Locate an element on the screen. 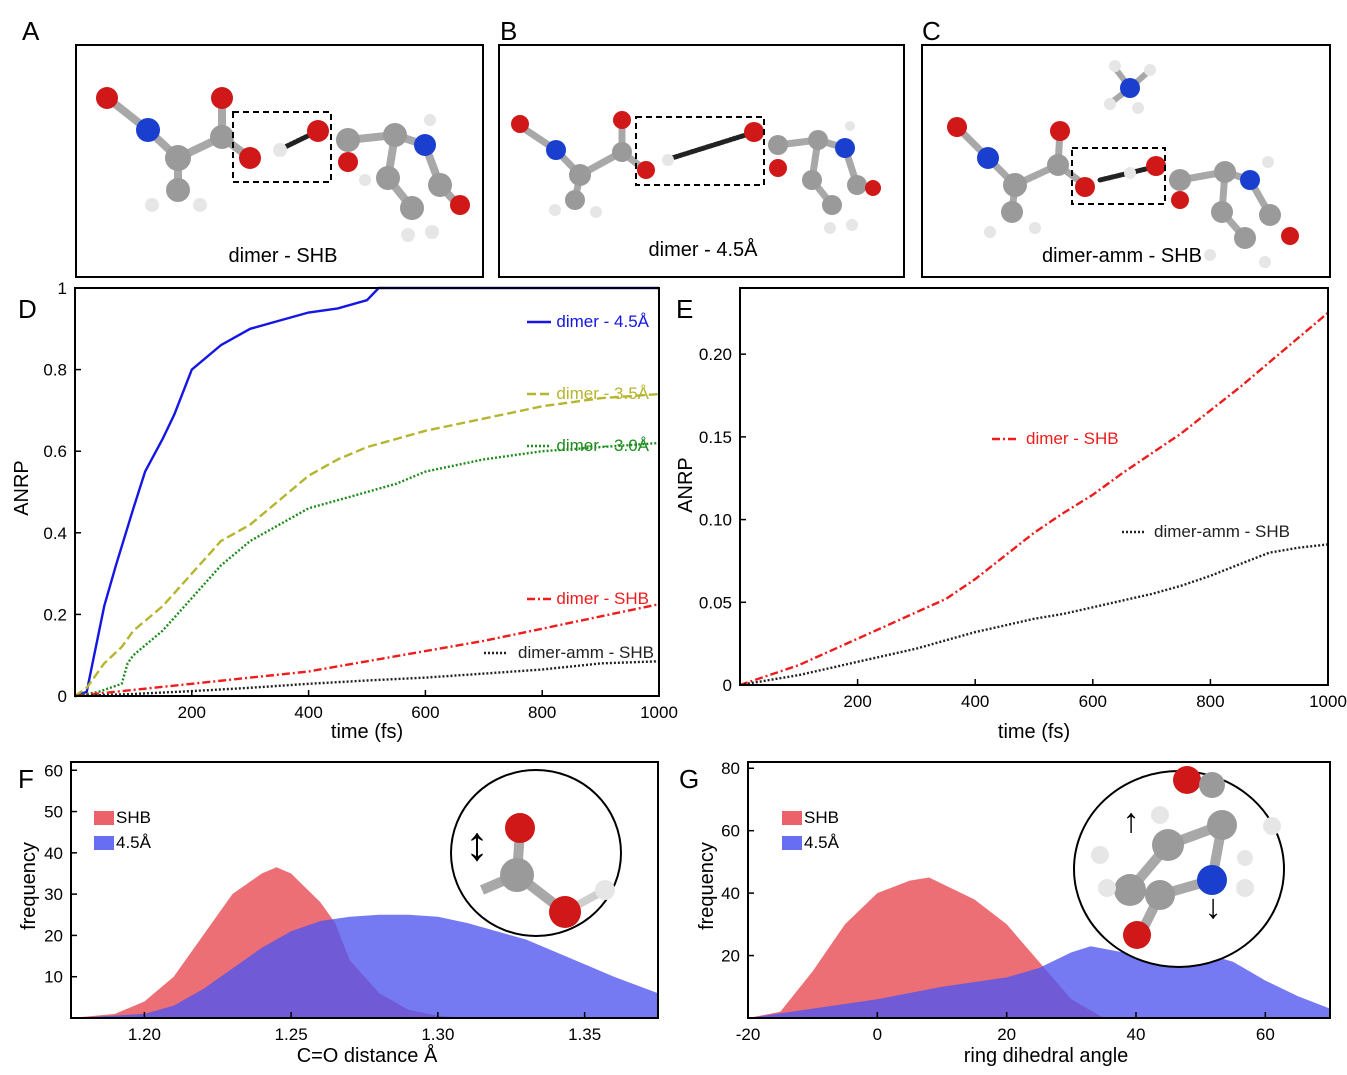 The width and height of the screenshot is (1347, 1075). panel-b-caption: dimer - 4.5Å is located at coordinates (704, 249).